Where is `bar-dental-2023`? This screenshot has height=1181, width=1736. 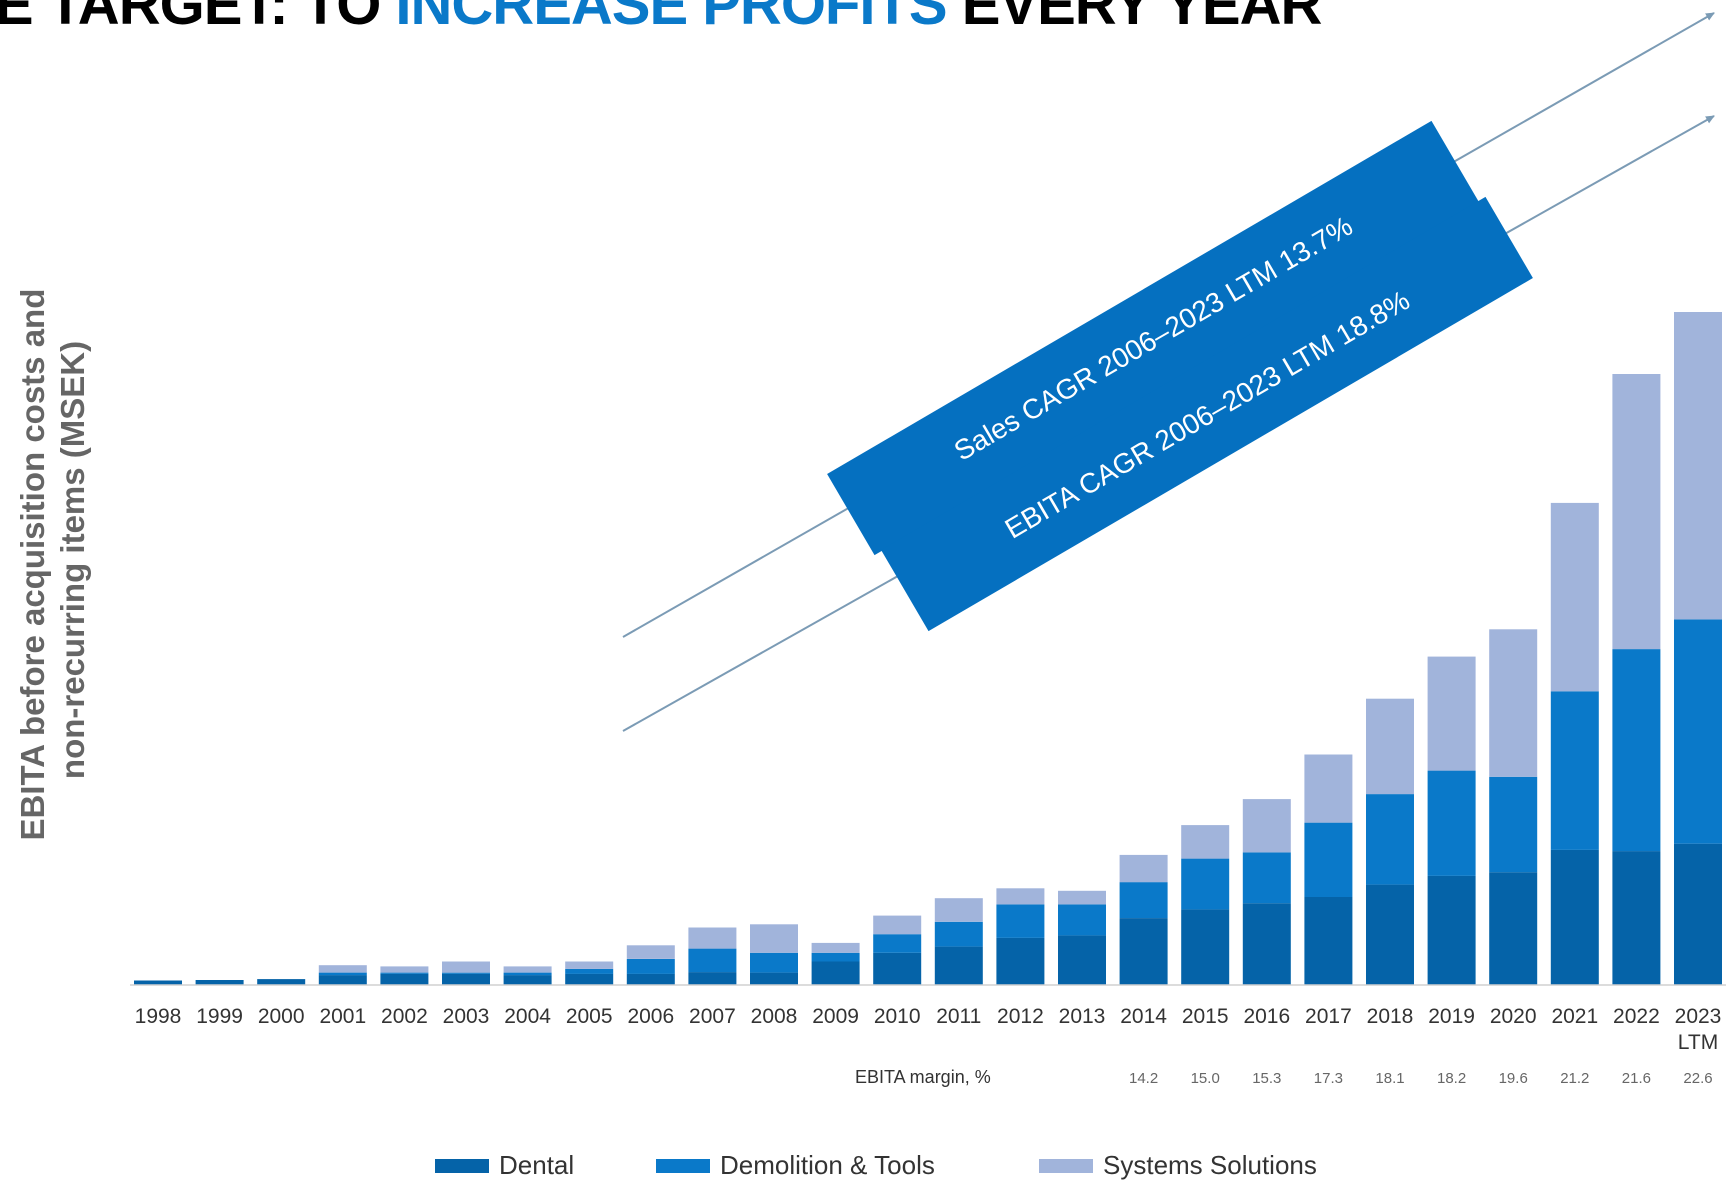
bar-dental-2023 is located at coordinates (1698, 914).